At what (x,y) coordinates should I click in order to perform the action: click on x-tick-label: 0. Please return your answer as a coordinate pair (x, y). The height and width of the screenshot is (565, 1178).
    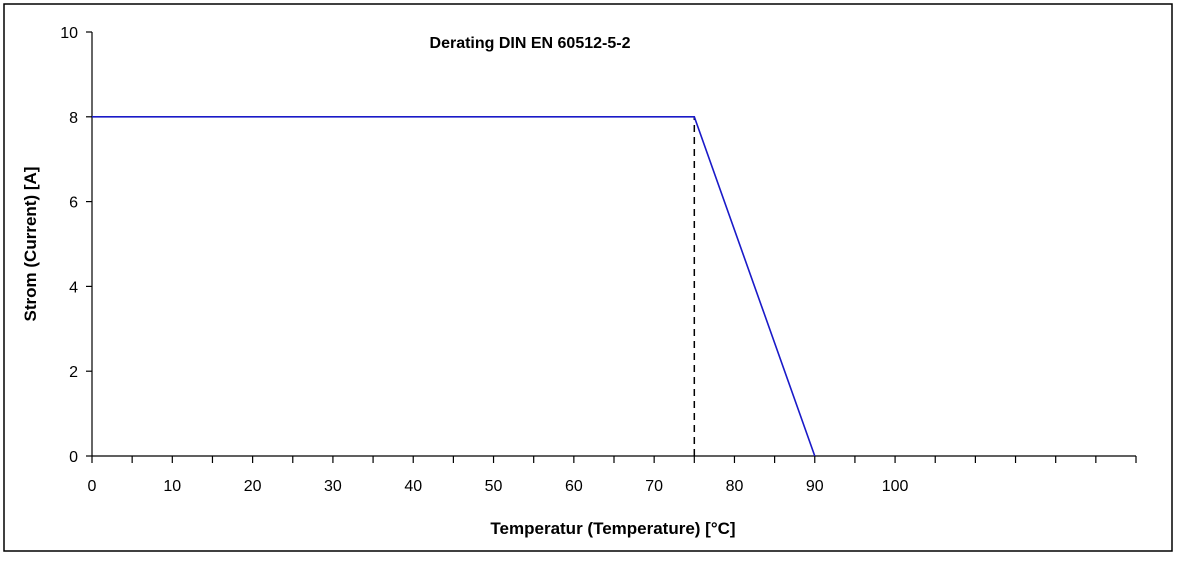
    Looking at the image, I should click on (92, 486).